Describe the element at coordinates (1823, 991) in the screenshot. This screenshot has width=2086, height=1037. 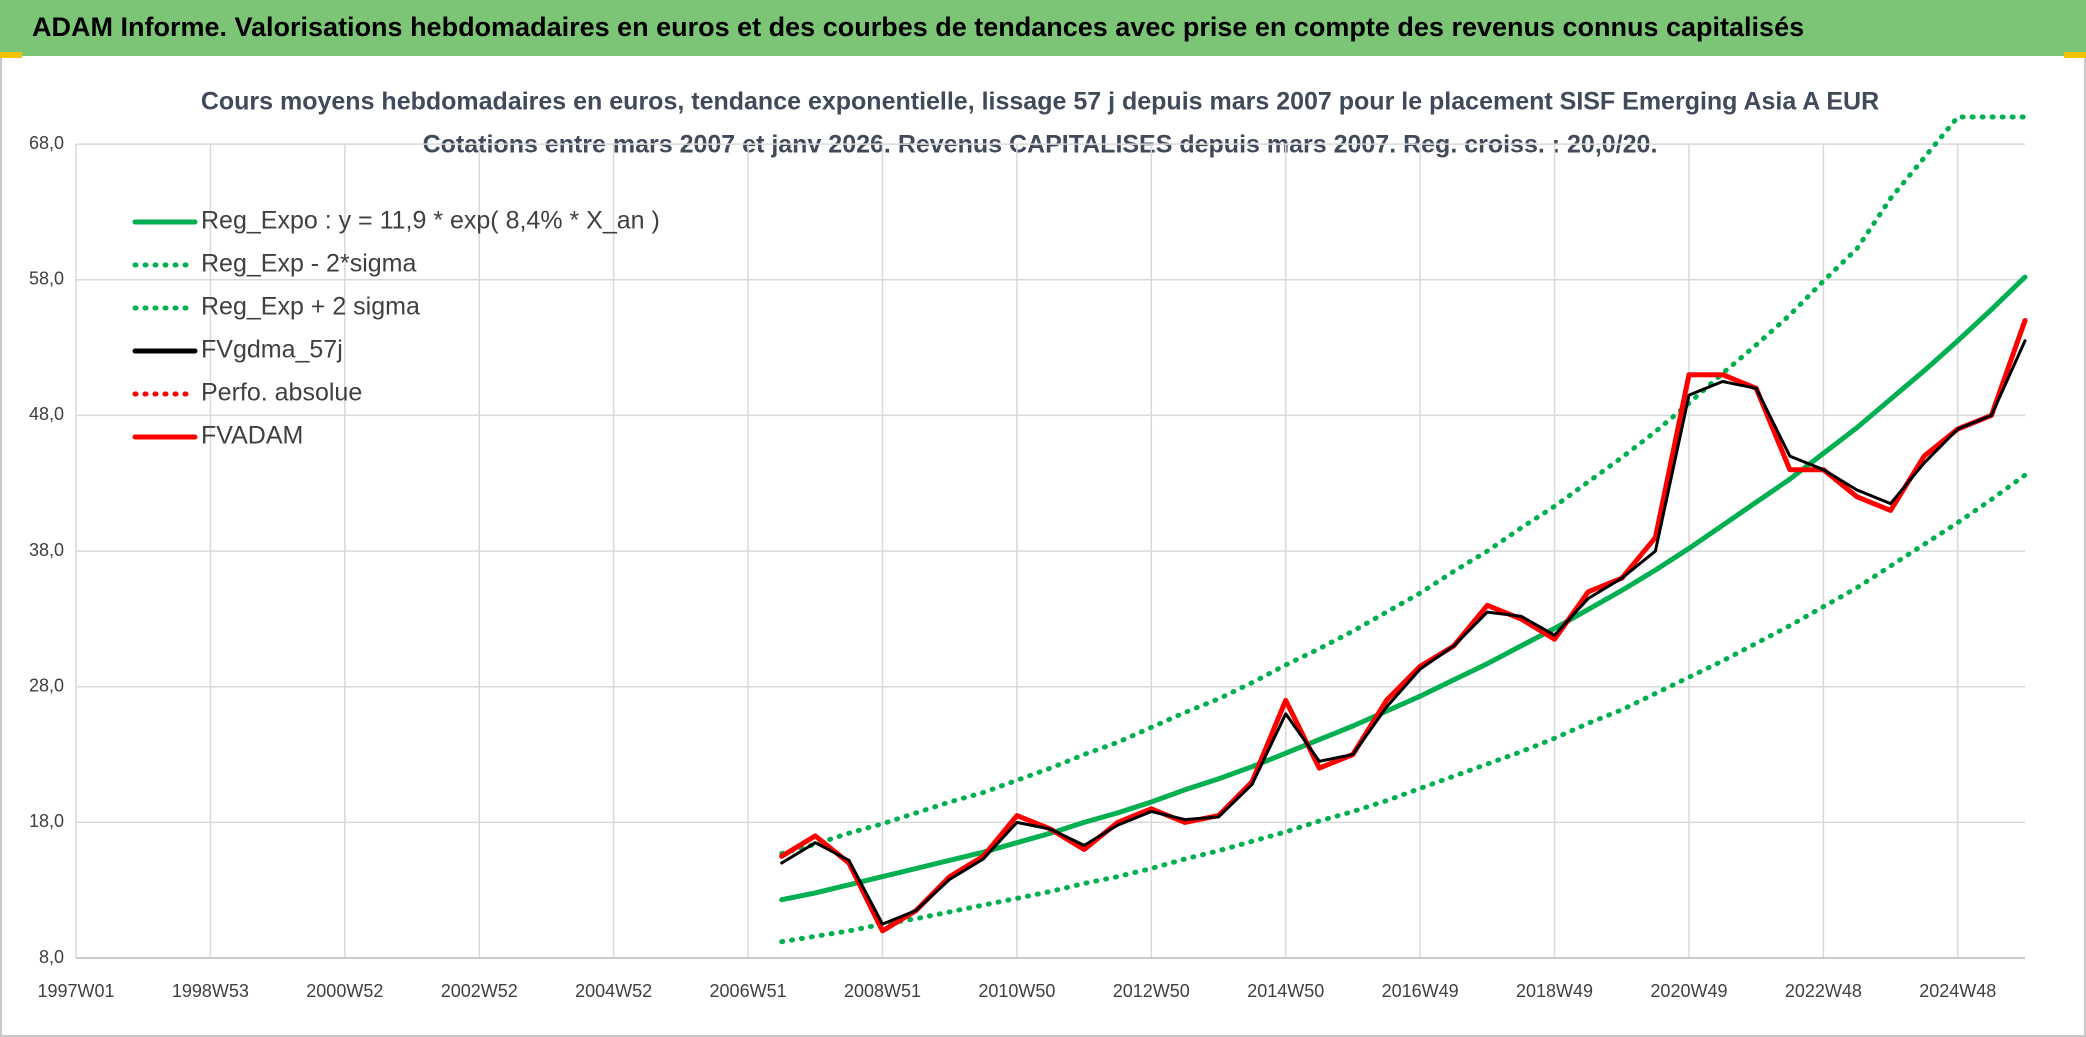
I see `x-tick-label: 2022W48` at that location.